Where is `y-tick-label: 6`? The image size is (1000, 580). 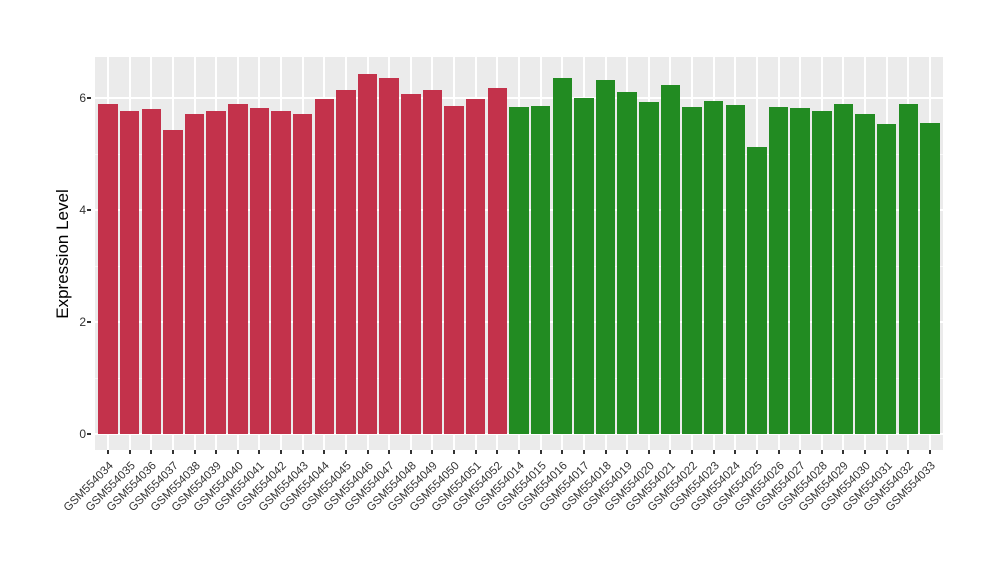
y-tick-label: 6 is located at coordinates (82, 98).